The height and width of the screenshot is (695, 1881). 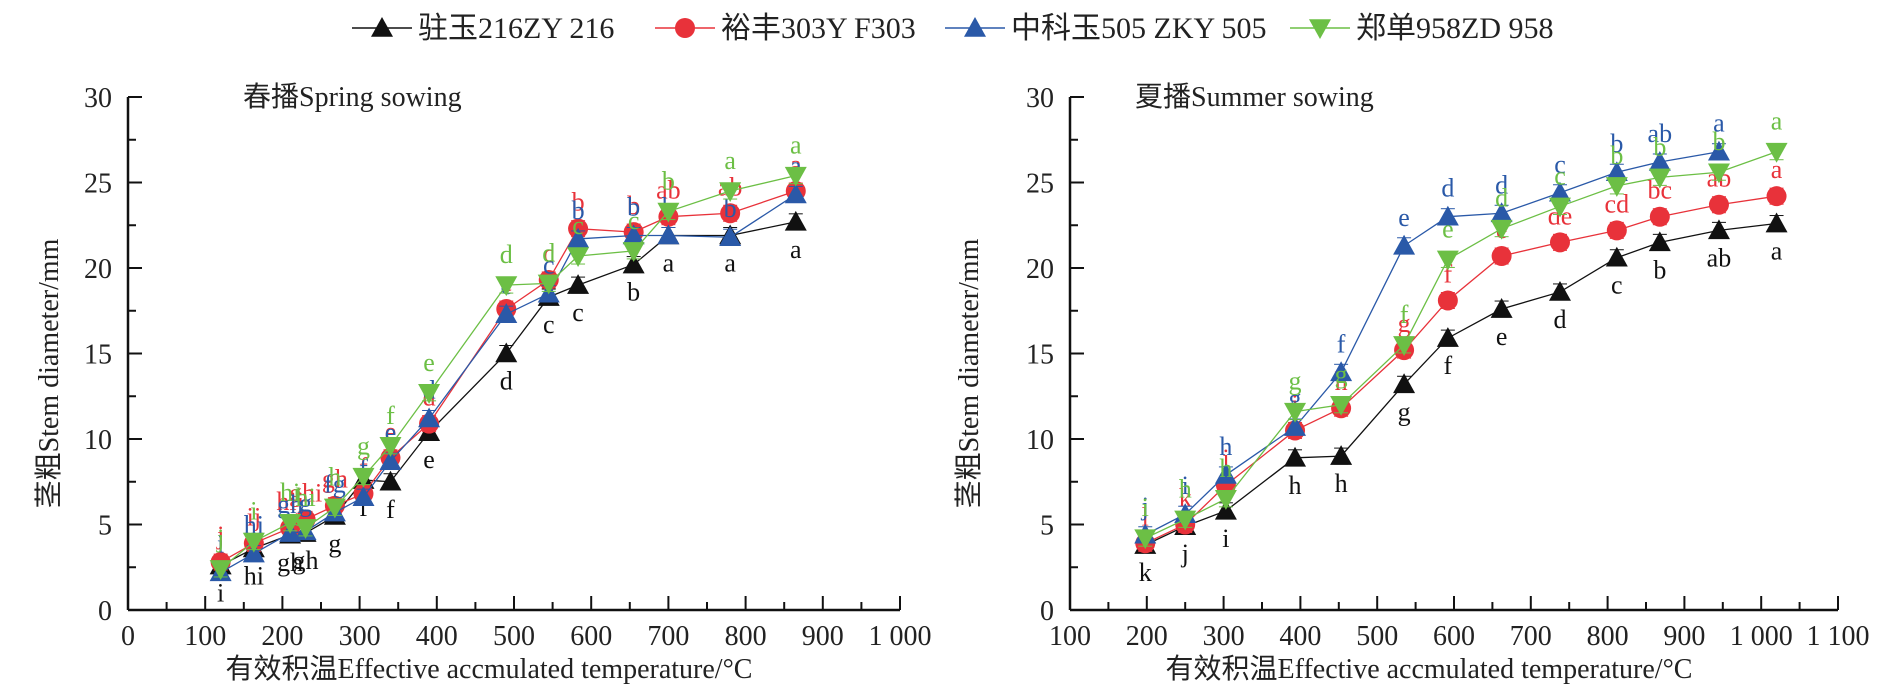 What do you see at coordinates (1684, 636) in the screenshot?
I see `x-tick-label: 900` at bounding box center [1684, 636].